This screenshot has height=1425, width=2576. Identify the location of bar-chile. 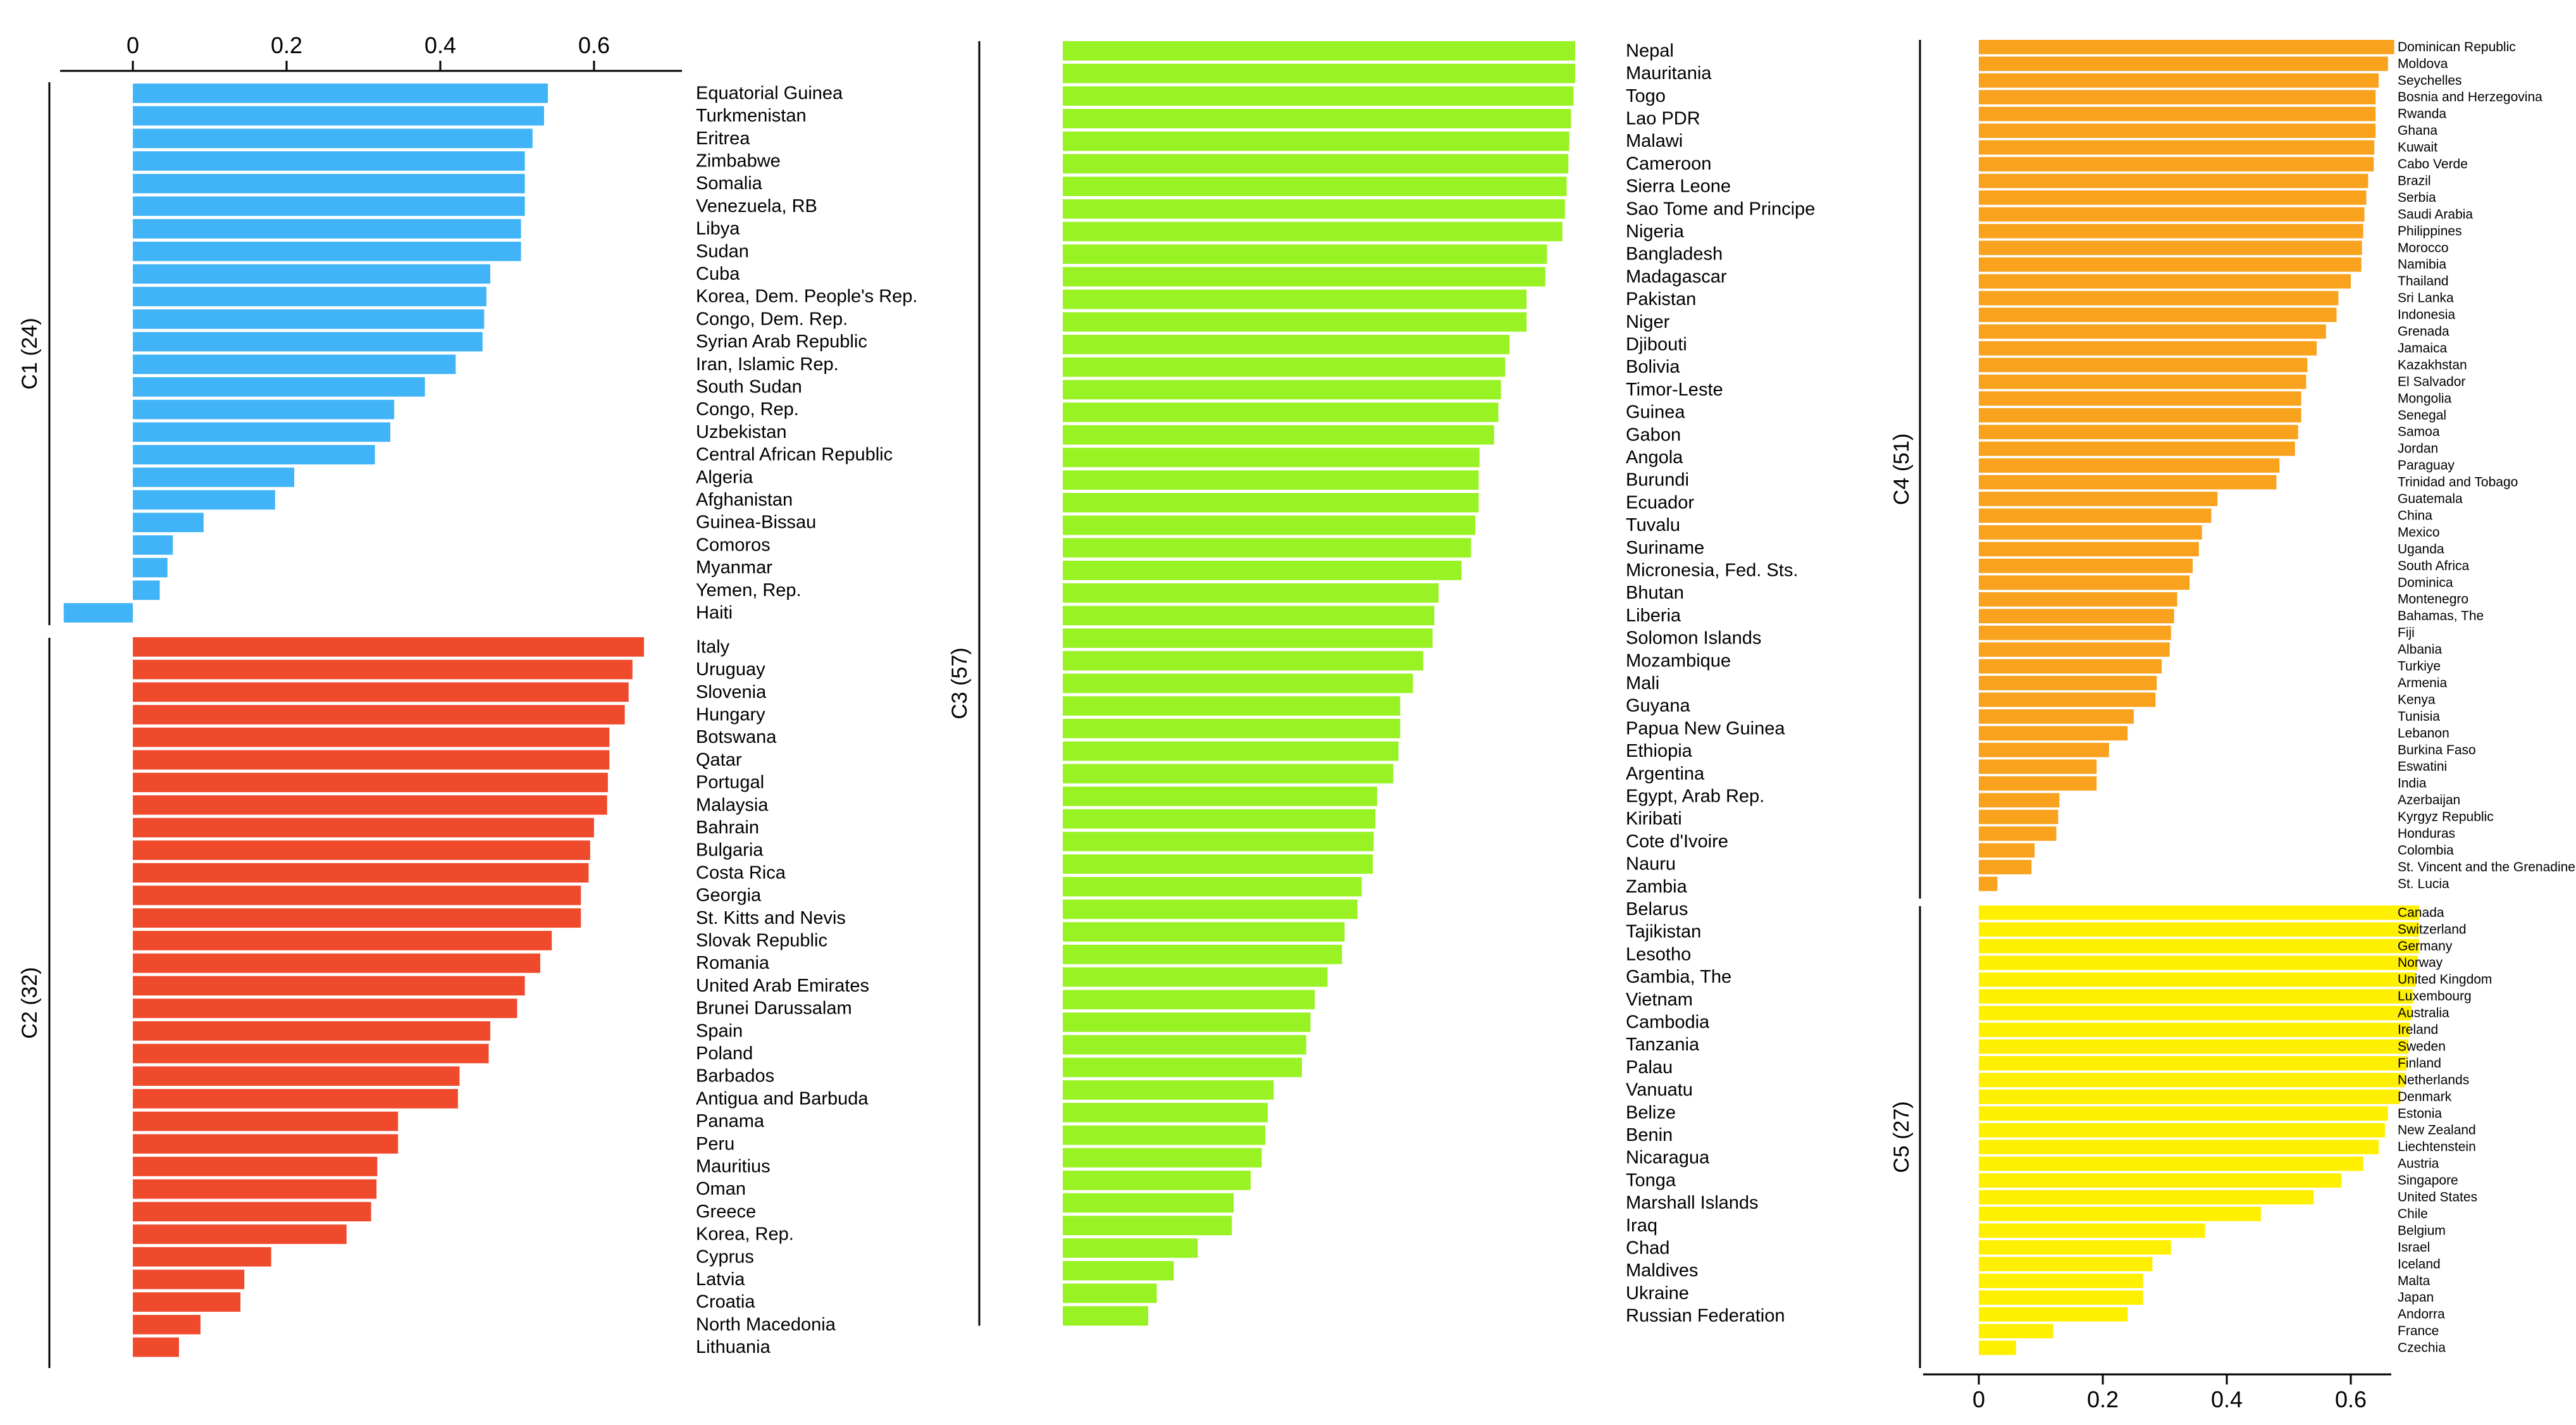
(2120, 1214).